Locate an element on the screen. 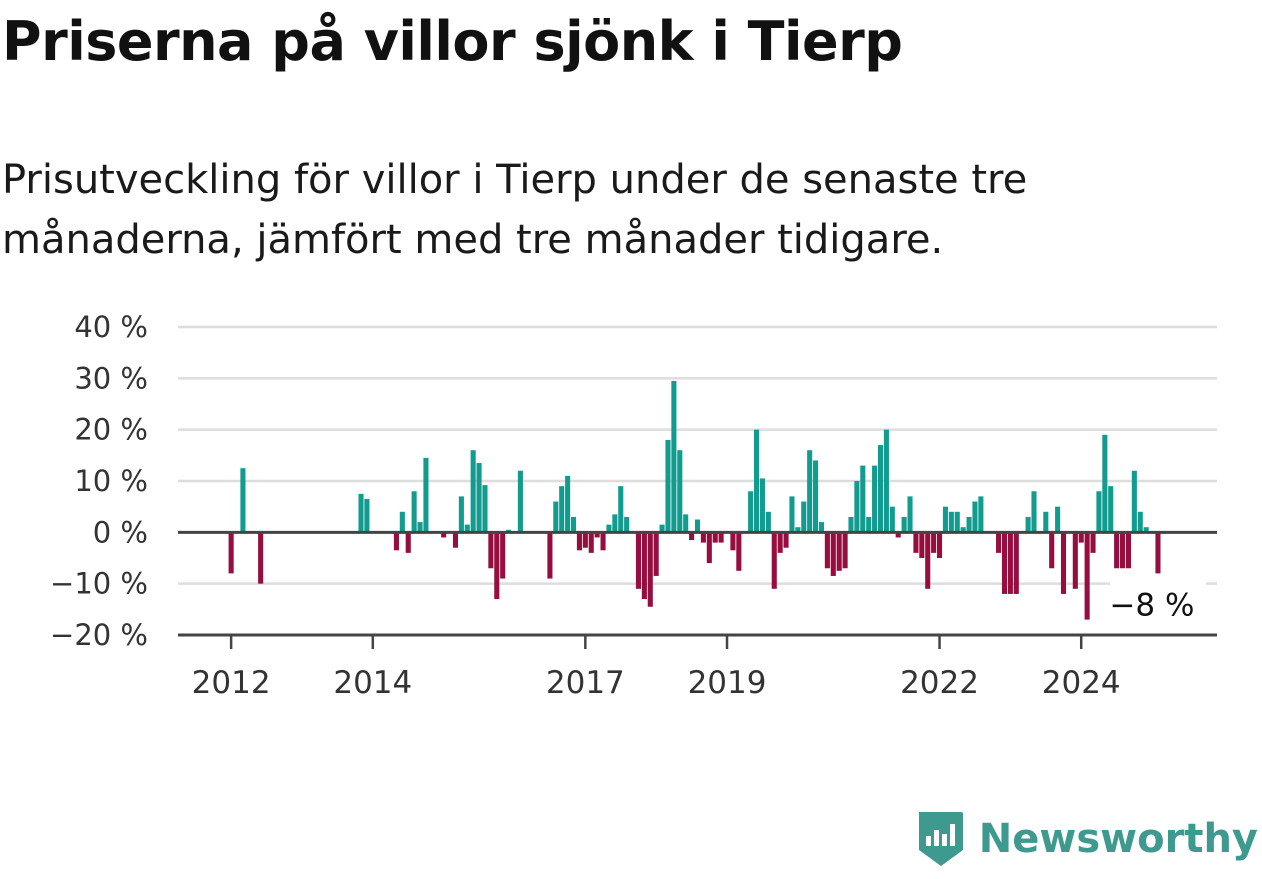 The width and height of the screenshot is (1262, 879). x-tick-label: 2012 is located at coordinates (231, 683).